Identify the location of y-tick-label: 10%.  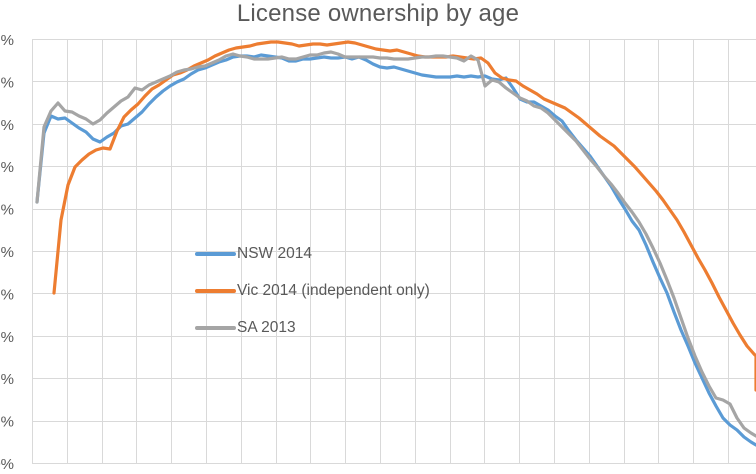
(7, 422).